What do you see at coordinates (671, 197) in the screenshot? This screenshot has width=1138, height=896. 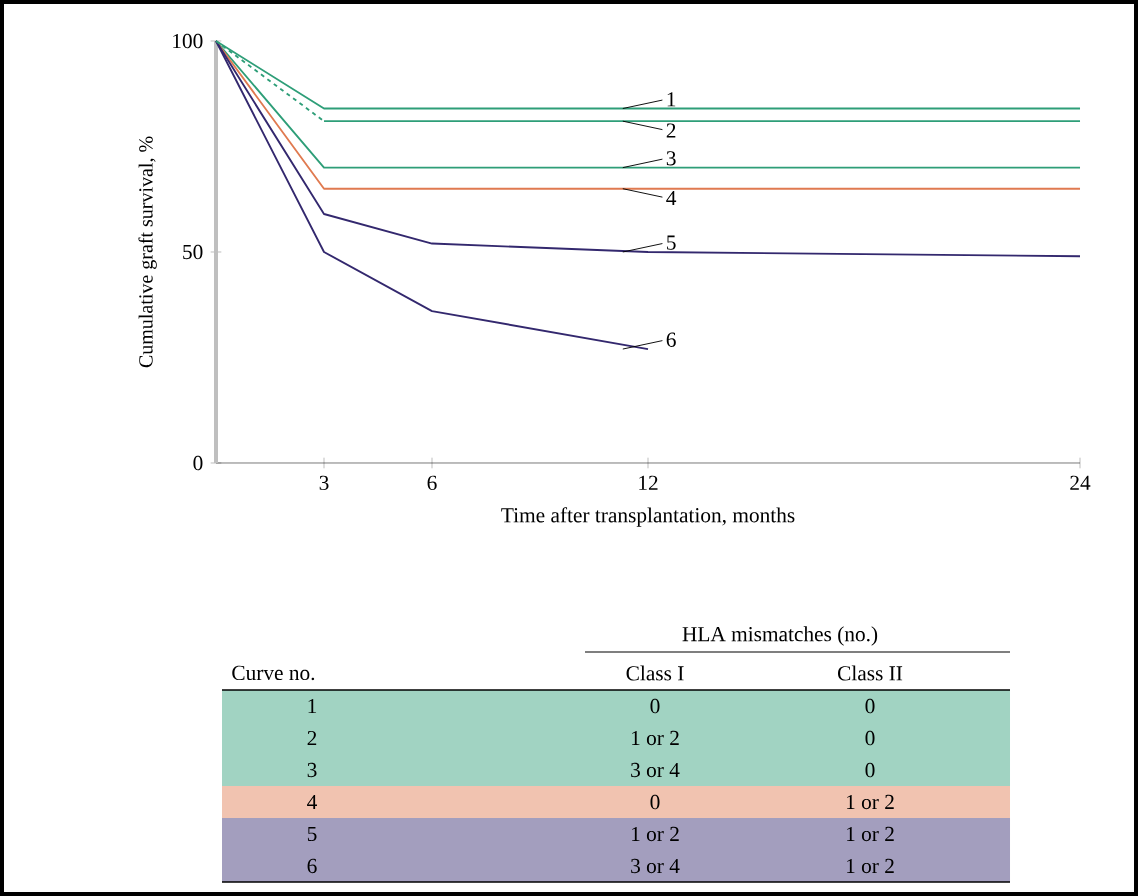 I see `series-label: 4` at bounding box center [671, 197].